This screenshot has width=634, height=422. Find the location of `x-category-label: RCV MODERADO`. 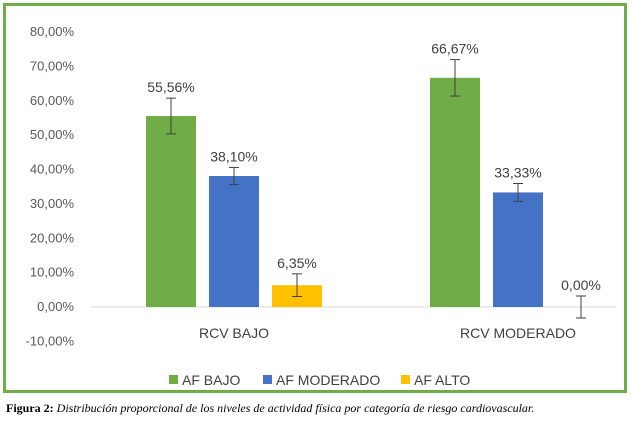

x-category-label: RCV MODERADO is located at coordinates (518, 333).